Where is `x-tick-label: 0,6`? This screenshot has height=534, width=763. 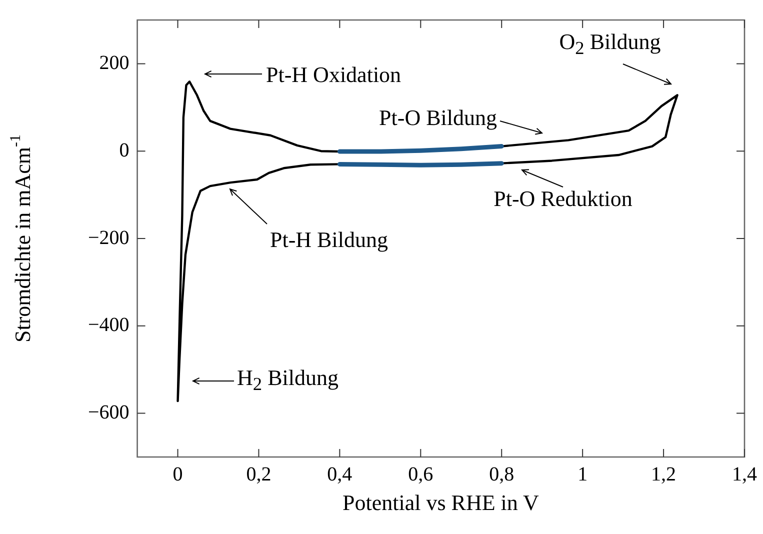
x-tick-label: 0,6 is located at coordinates (421, 474).